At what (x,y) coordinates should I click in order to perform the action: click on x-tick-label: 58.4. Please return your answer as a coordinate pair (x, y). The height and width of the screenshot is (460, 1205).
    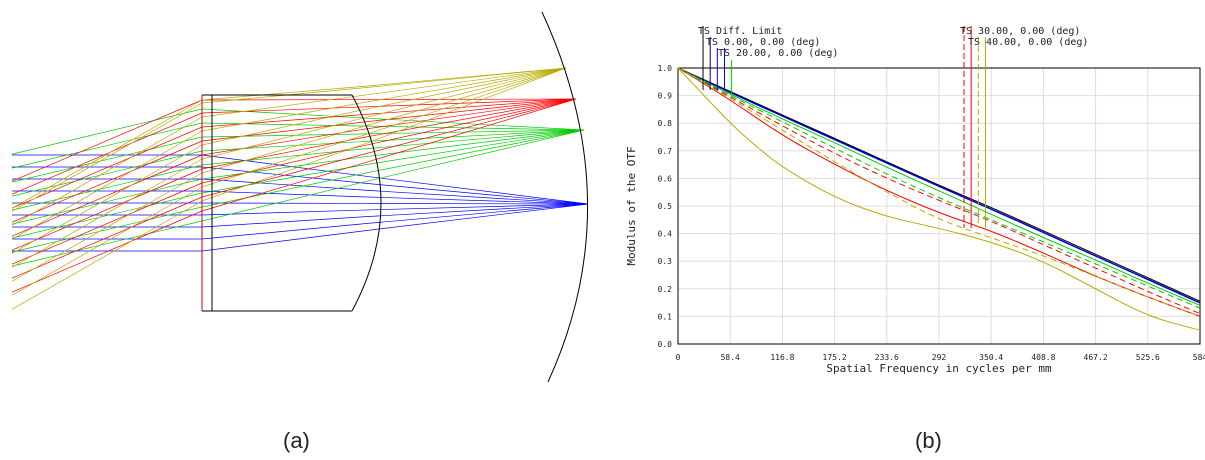
    Looking at the image, I should click on (730, 357).